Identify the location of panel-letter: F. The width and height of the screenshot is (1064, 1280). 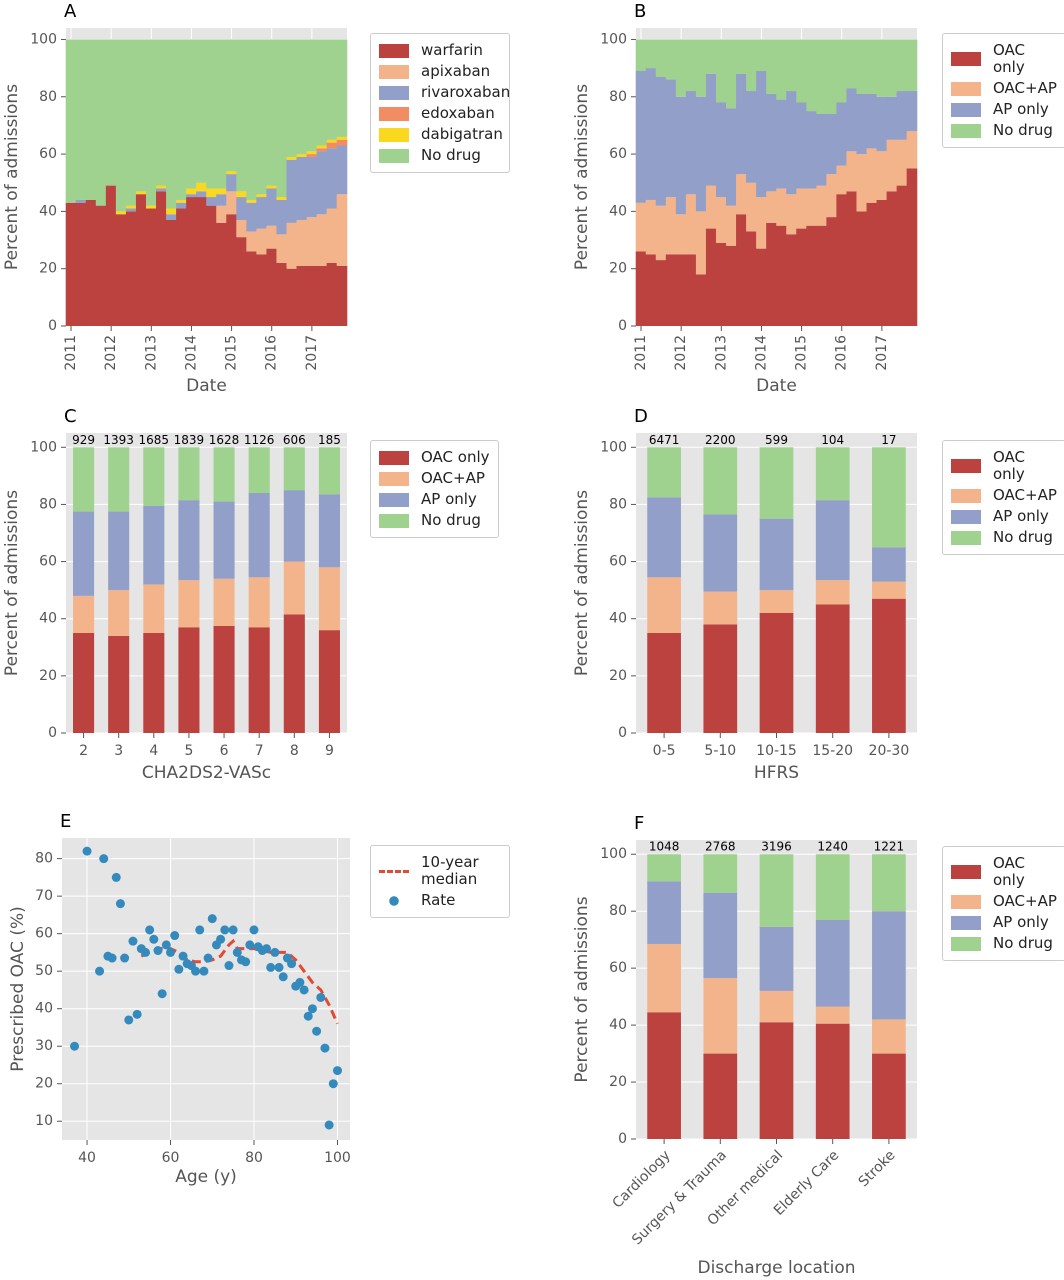
(639, 823).